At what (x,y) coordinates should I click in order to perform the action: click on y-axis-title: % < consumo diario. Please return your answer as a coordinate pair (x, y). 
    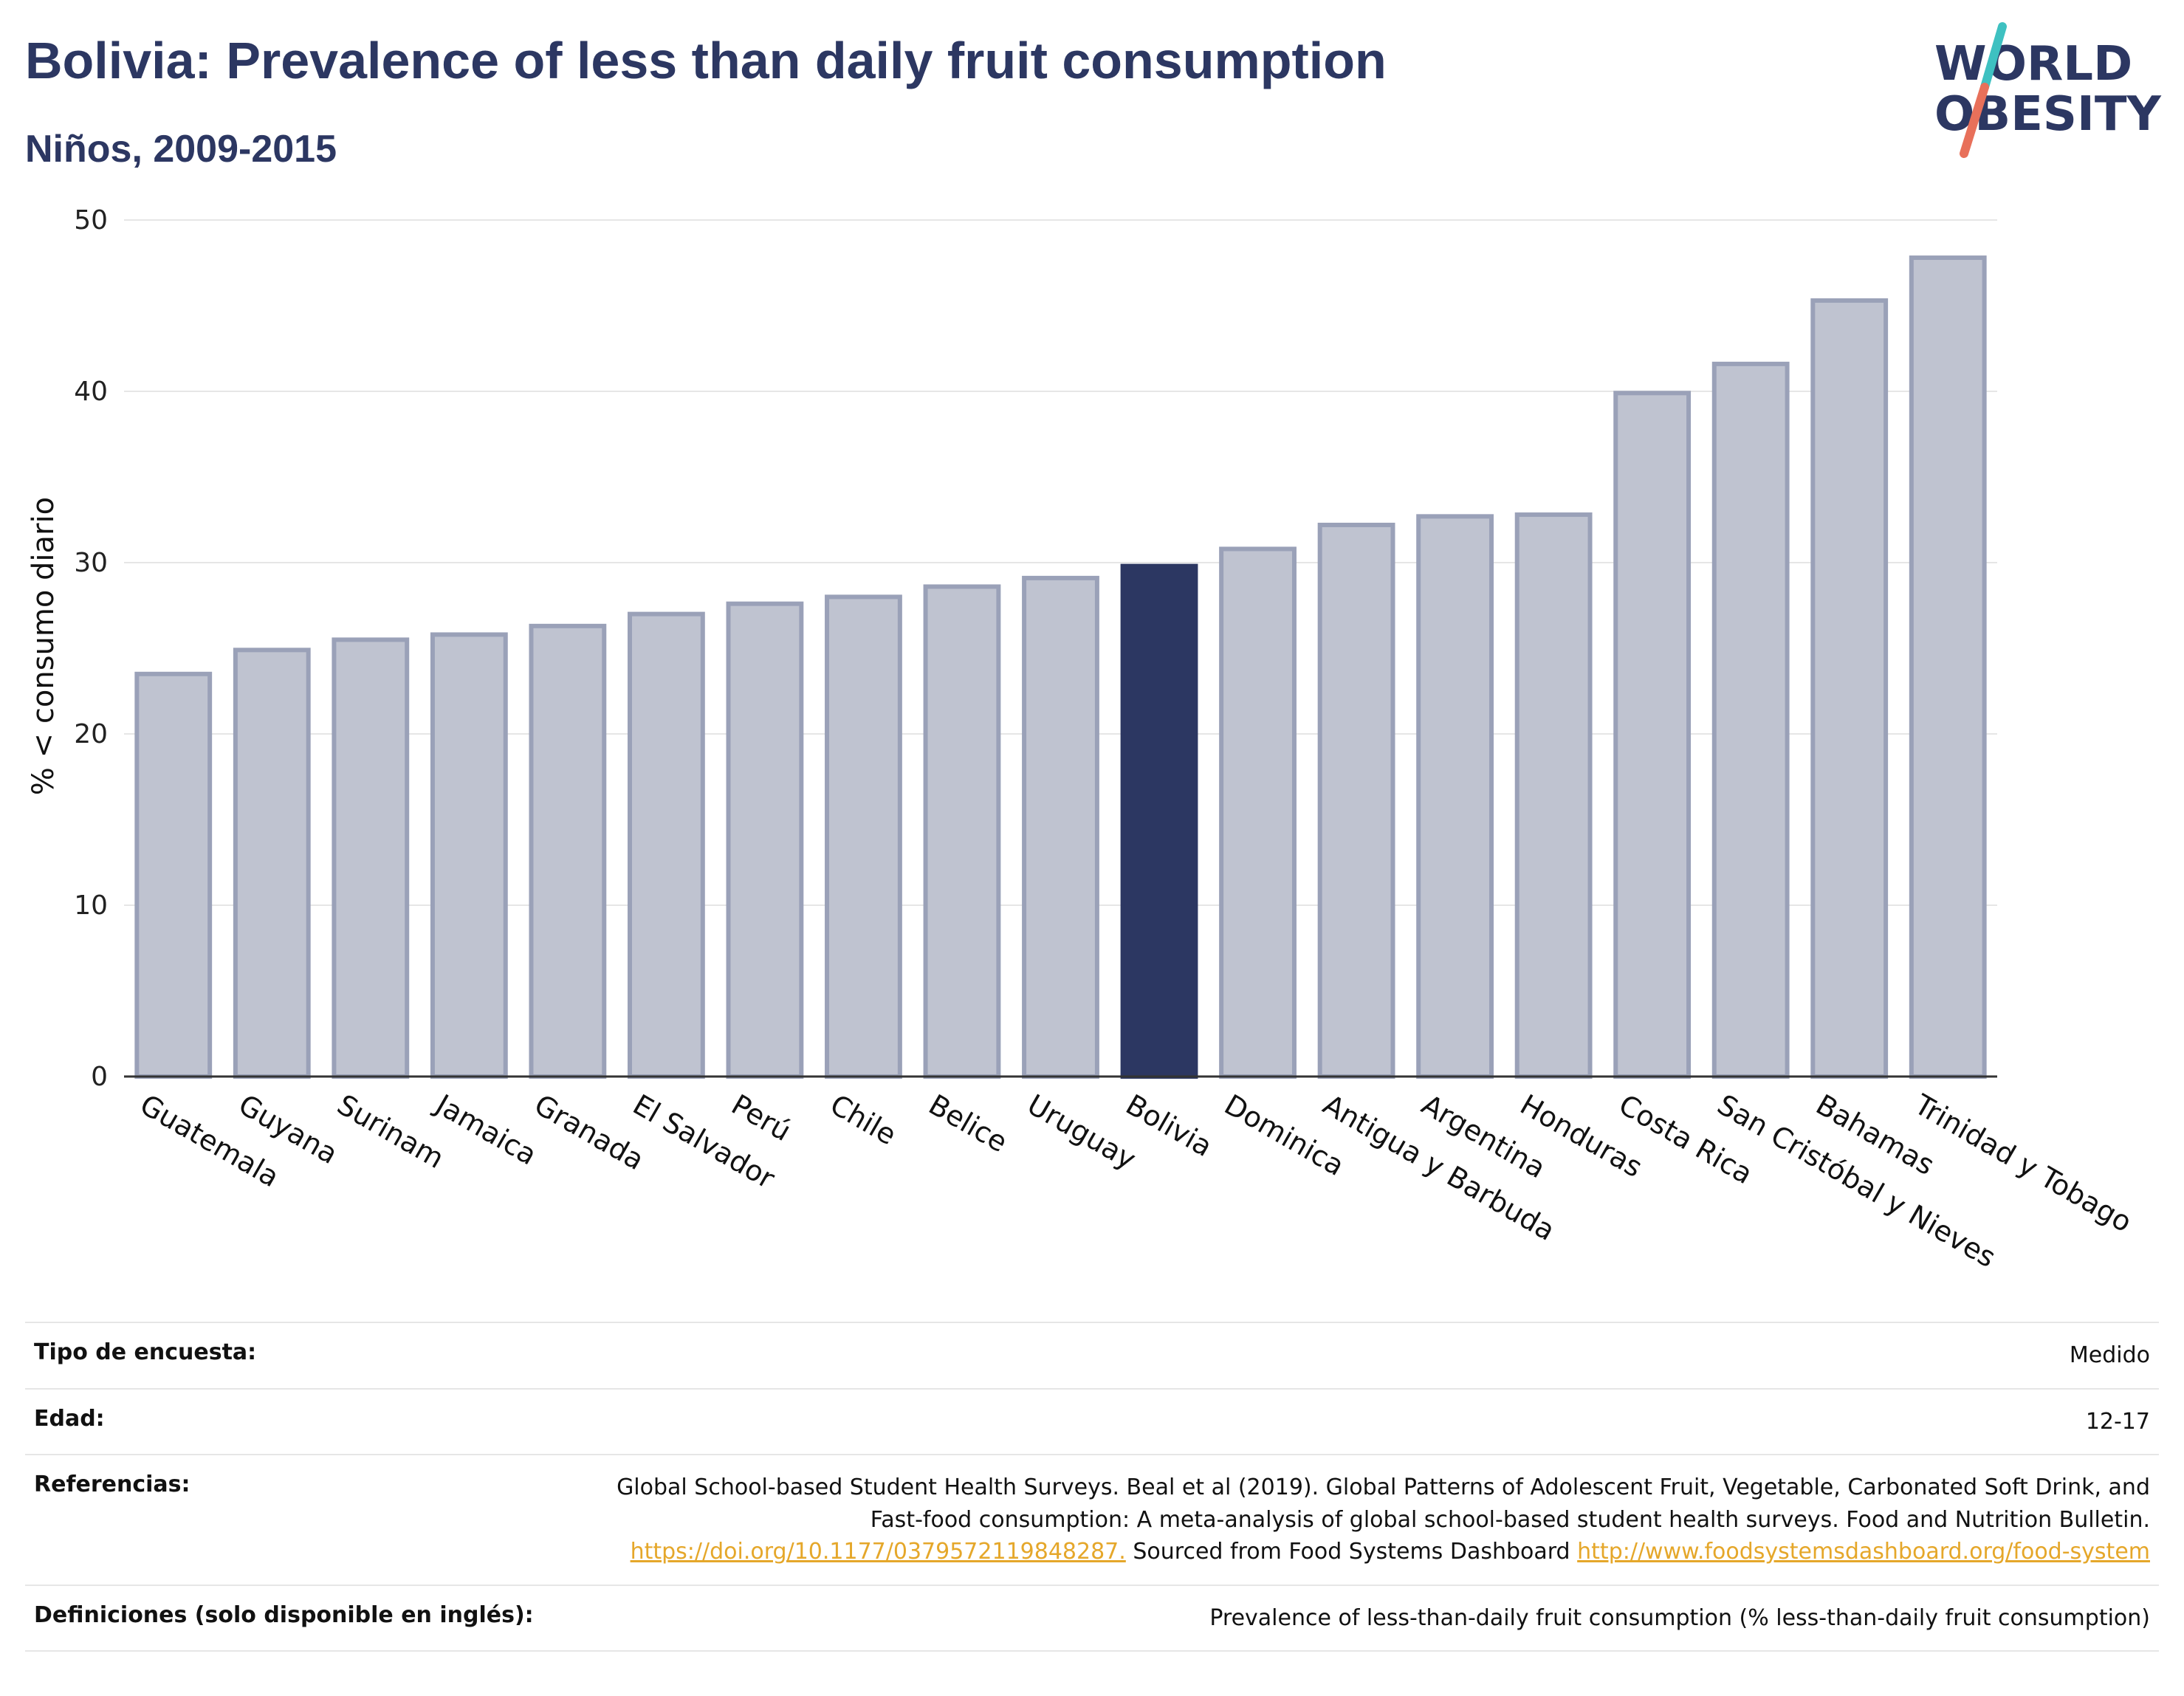
    Looking at the image, I should click on (44, 646).